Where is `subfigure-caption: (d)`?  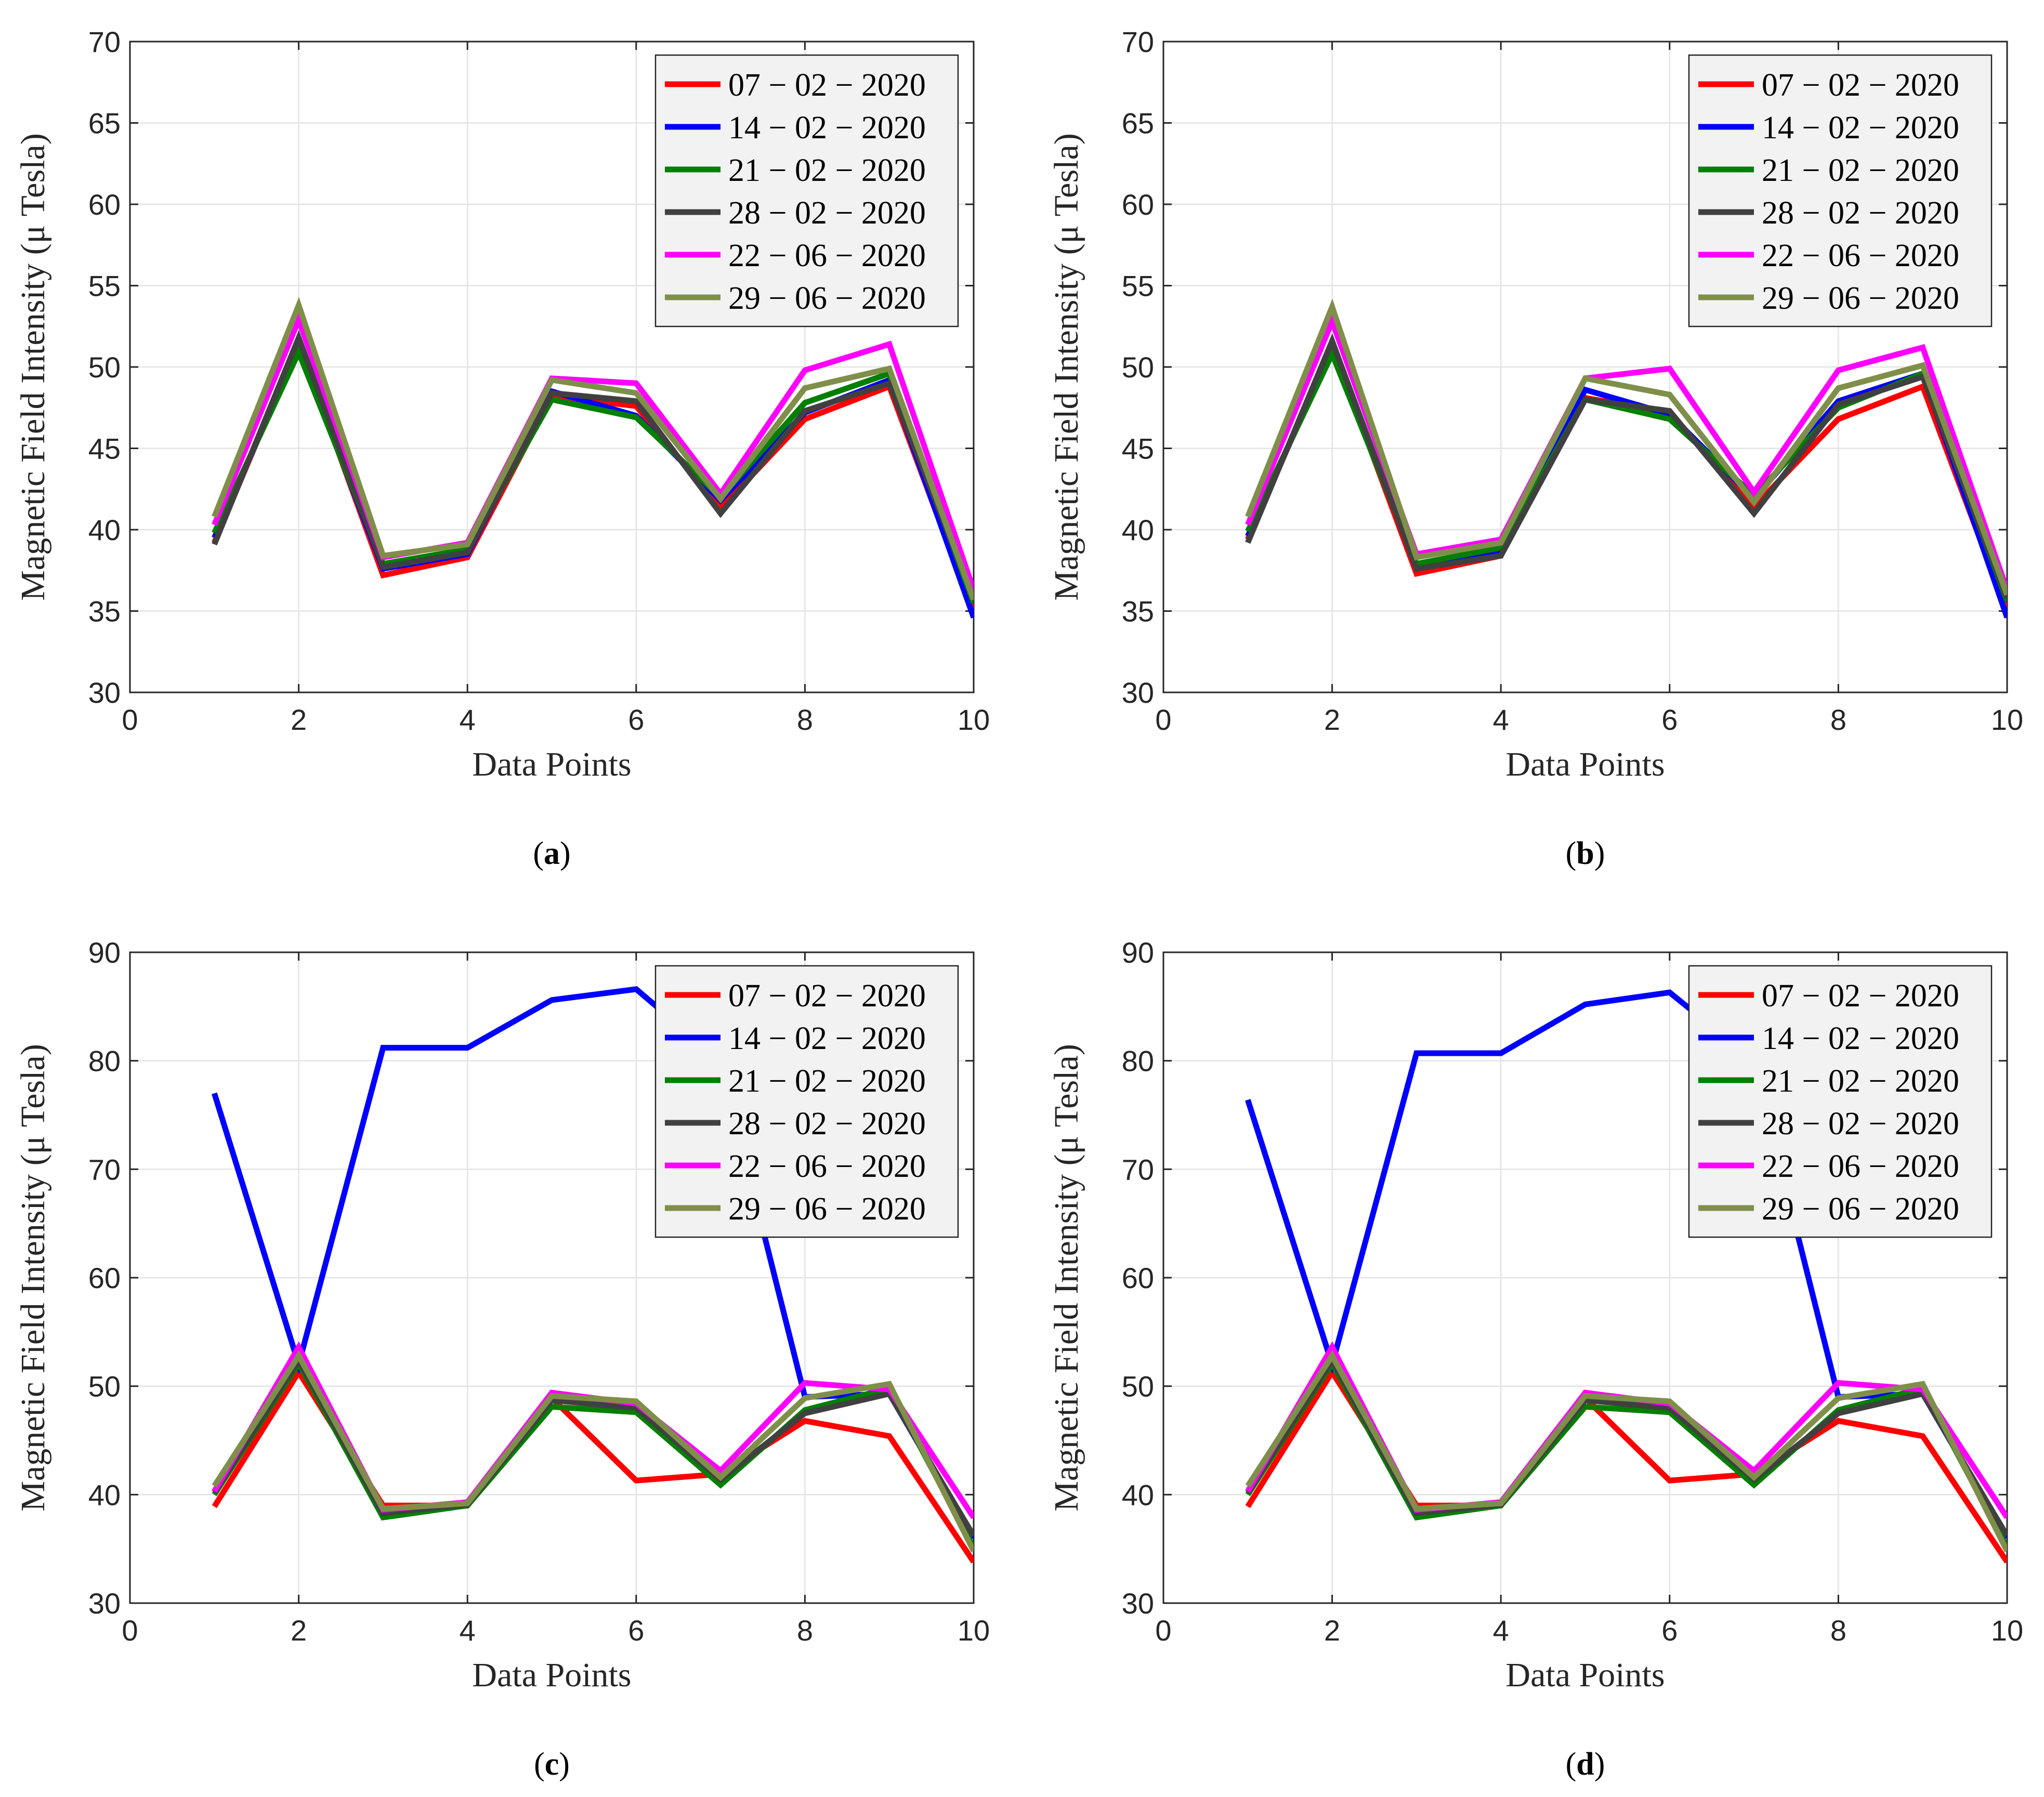 subfigure-caption: (d) is located at coordinates (1586, 1764).